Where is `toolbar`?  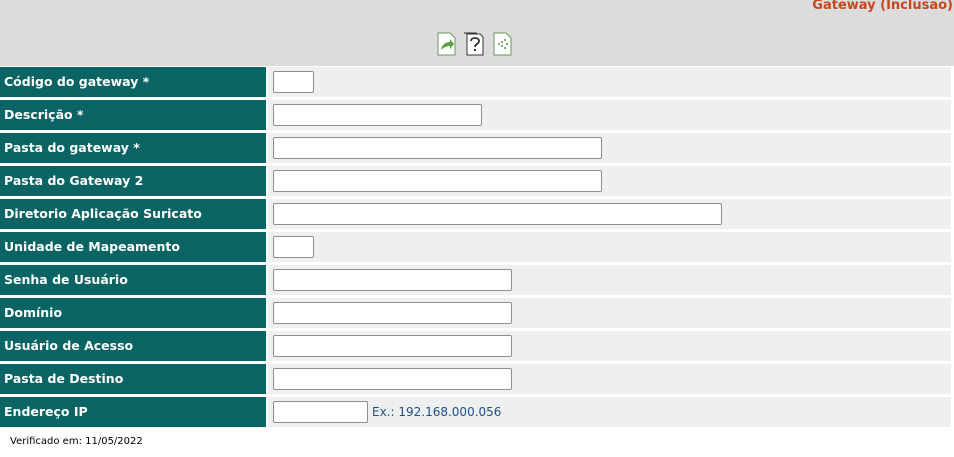 toolbar is located at coordinates (474, 44).